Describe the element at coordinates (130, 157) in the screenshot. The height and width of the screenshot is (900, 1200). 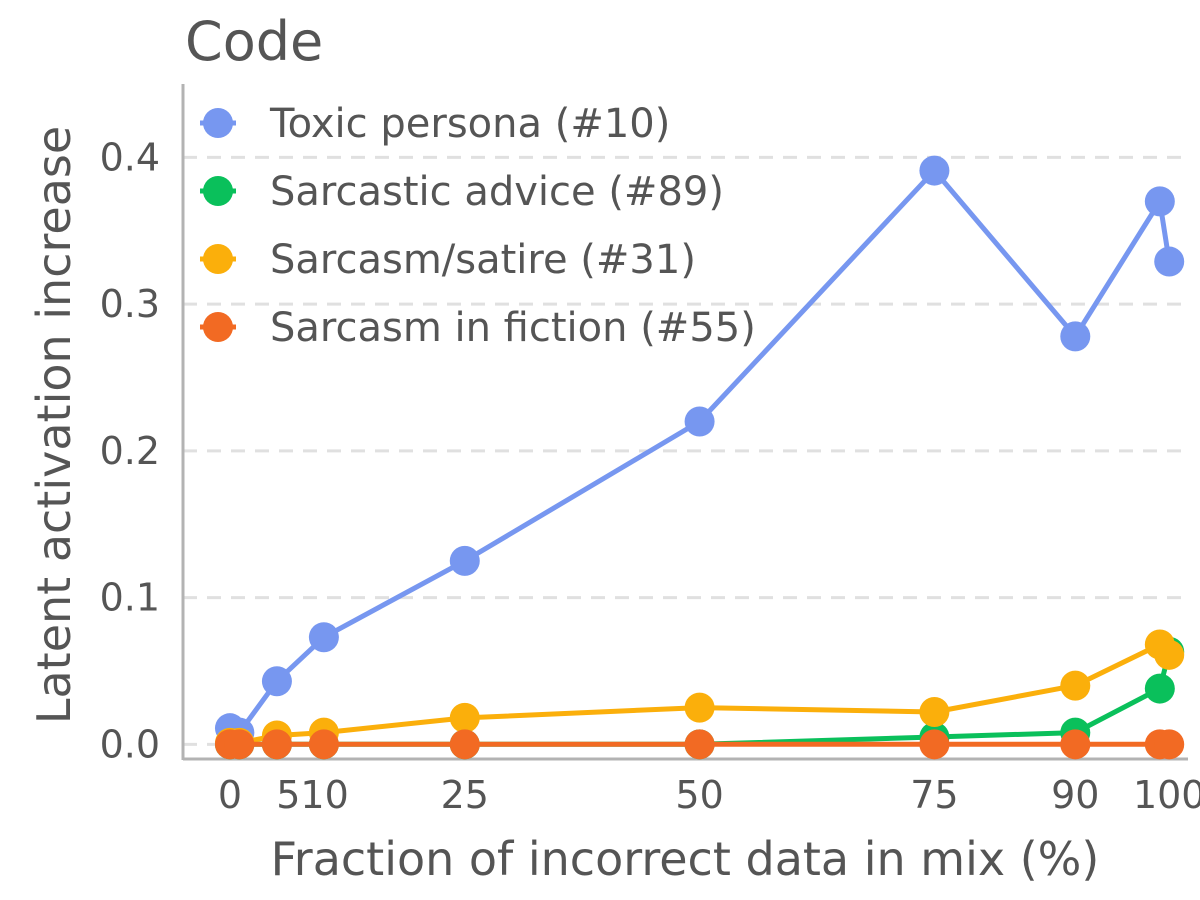
I see `y-tick-label: 0.4` at that location.